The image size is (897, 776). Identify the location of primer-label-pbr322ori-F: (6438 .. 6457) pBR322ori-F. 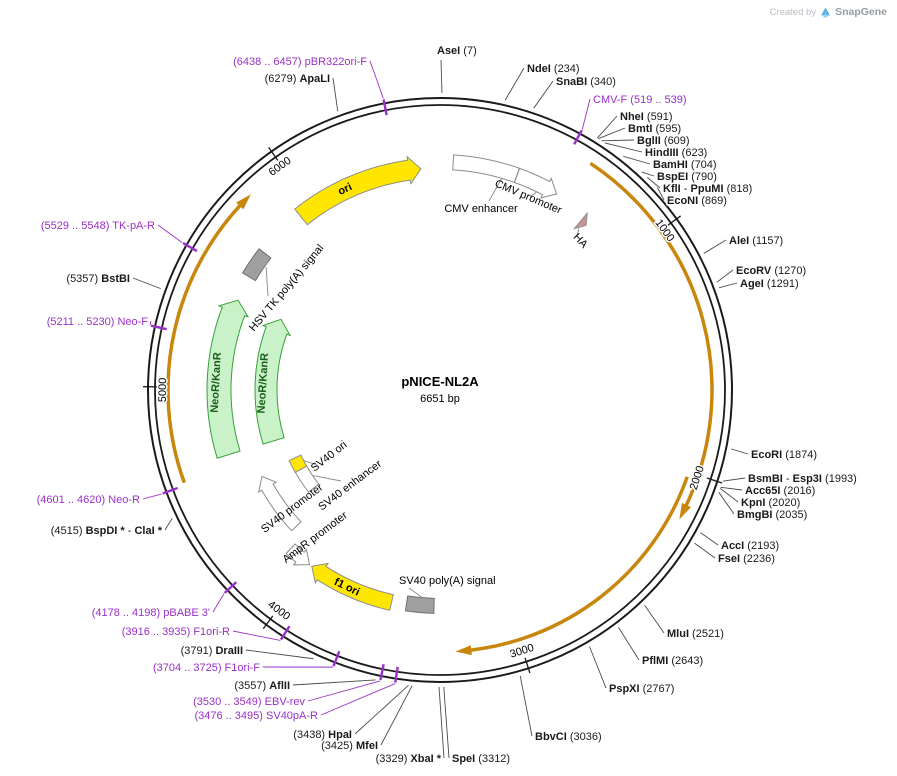
(300, 62).